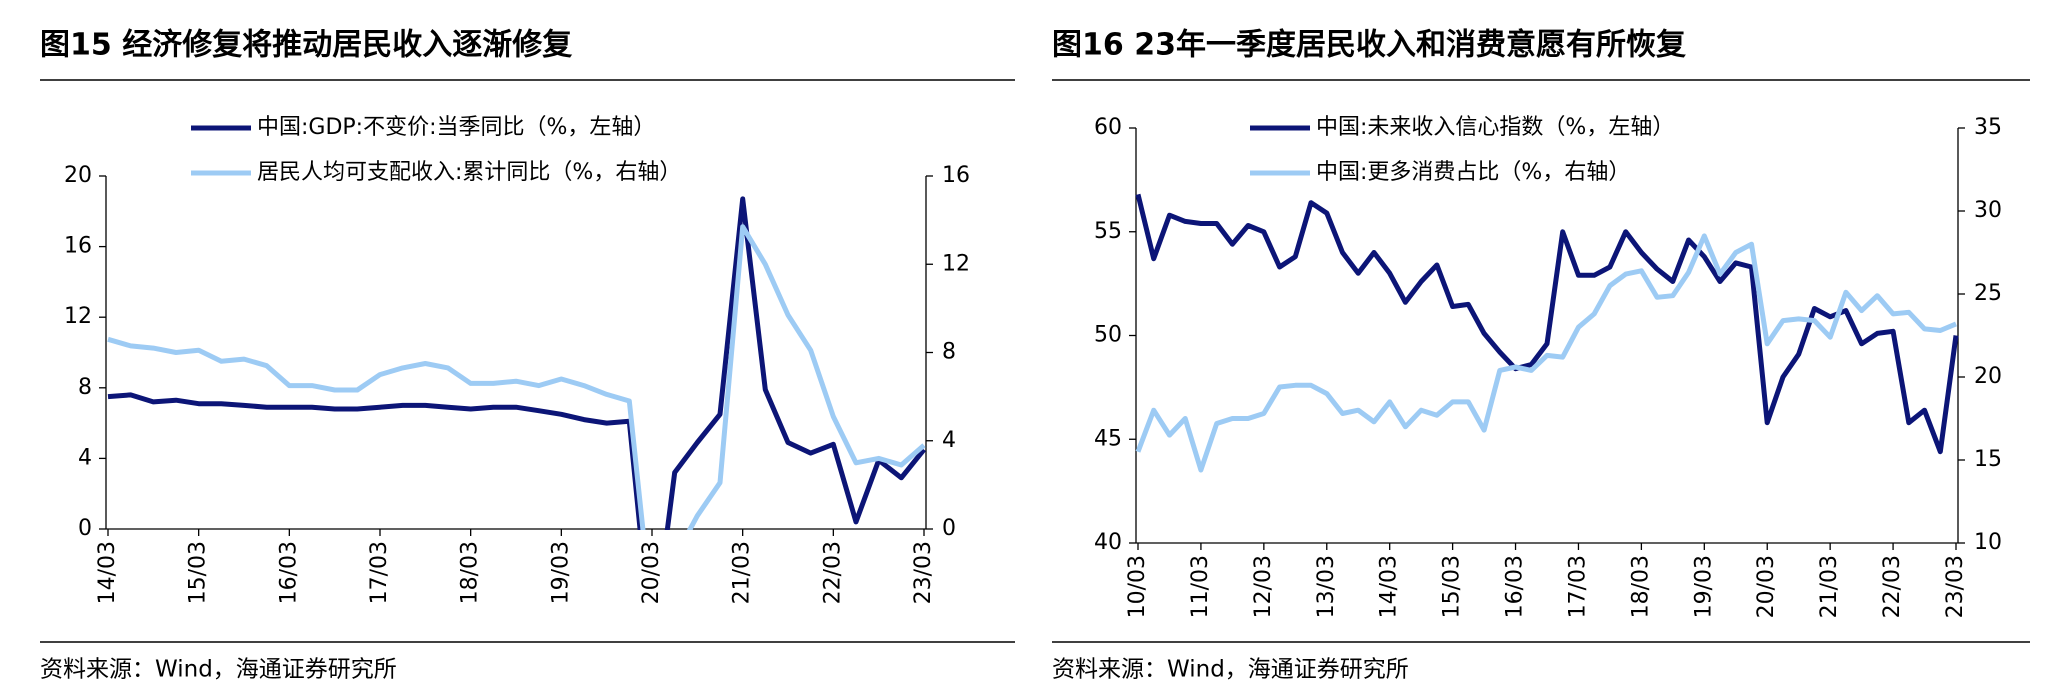  What do you see at coordinates (85, 457) in the screenshot?
I see `y-tick-label: 4` at bounding box center [85, 457].